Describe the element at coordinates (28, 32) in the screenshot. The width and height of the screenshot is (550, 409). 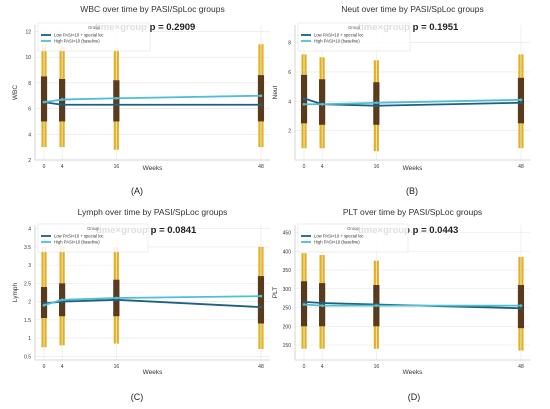
I see `y-tick-label: 12` at that location.